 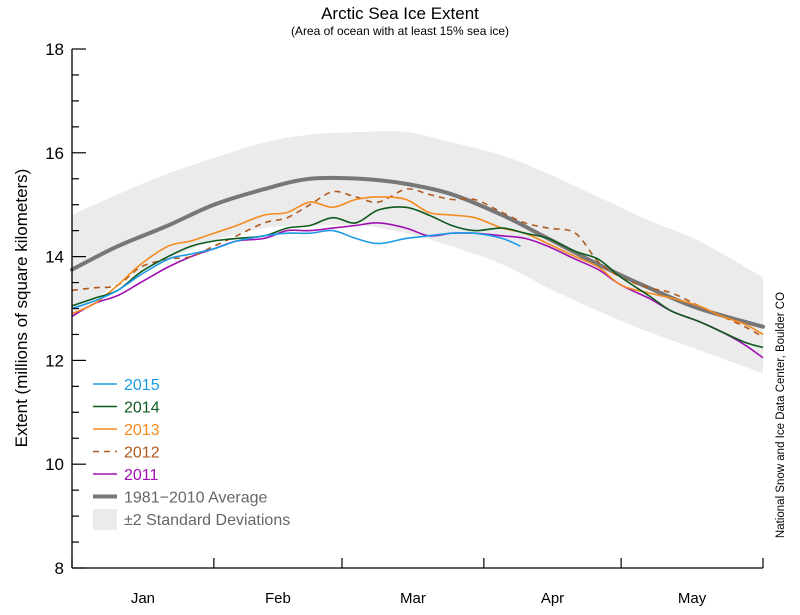 I want to click on legend-item-2012: 2012, so click(x=126, y=453).